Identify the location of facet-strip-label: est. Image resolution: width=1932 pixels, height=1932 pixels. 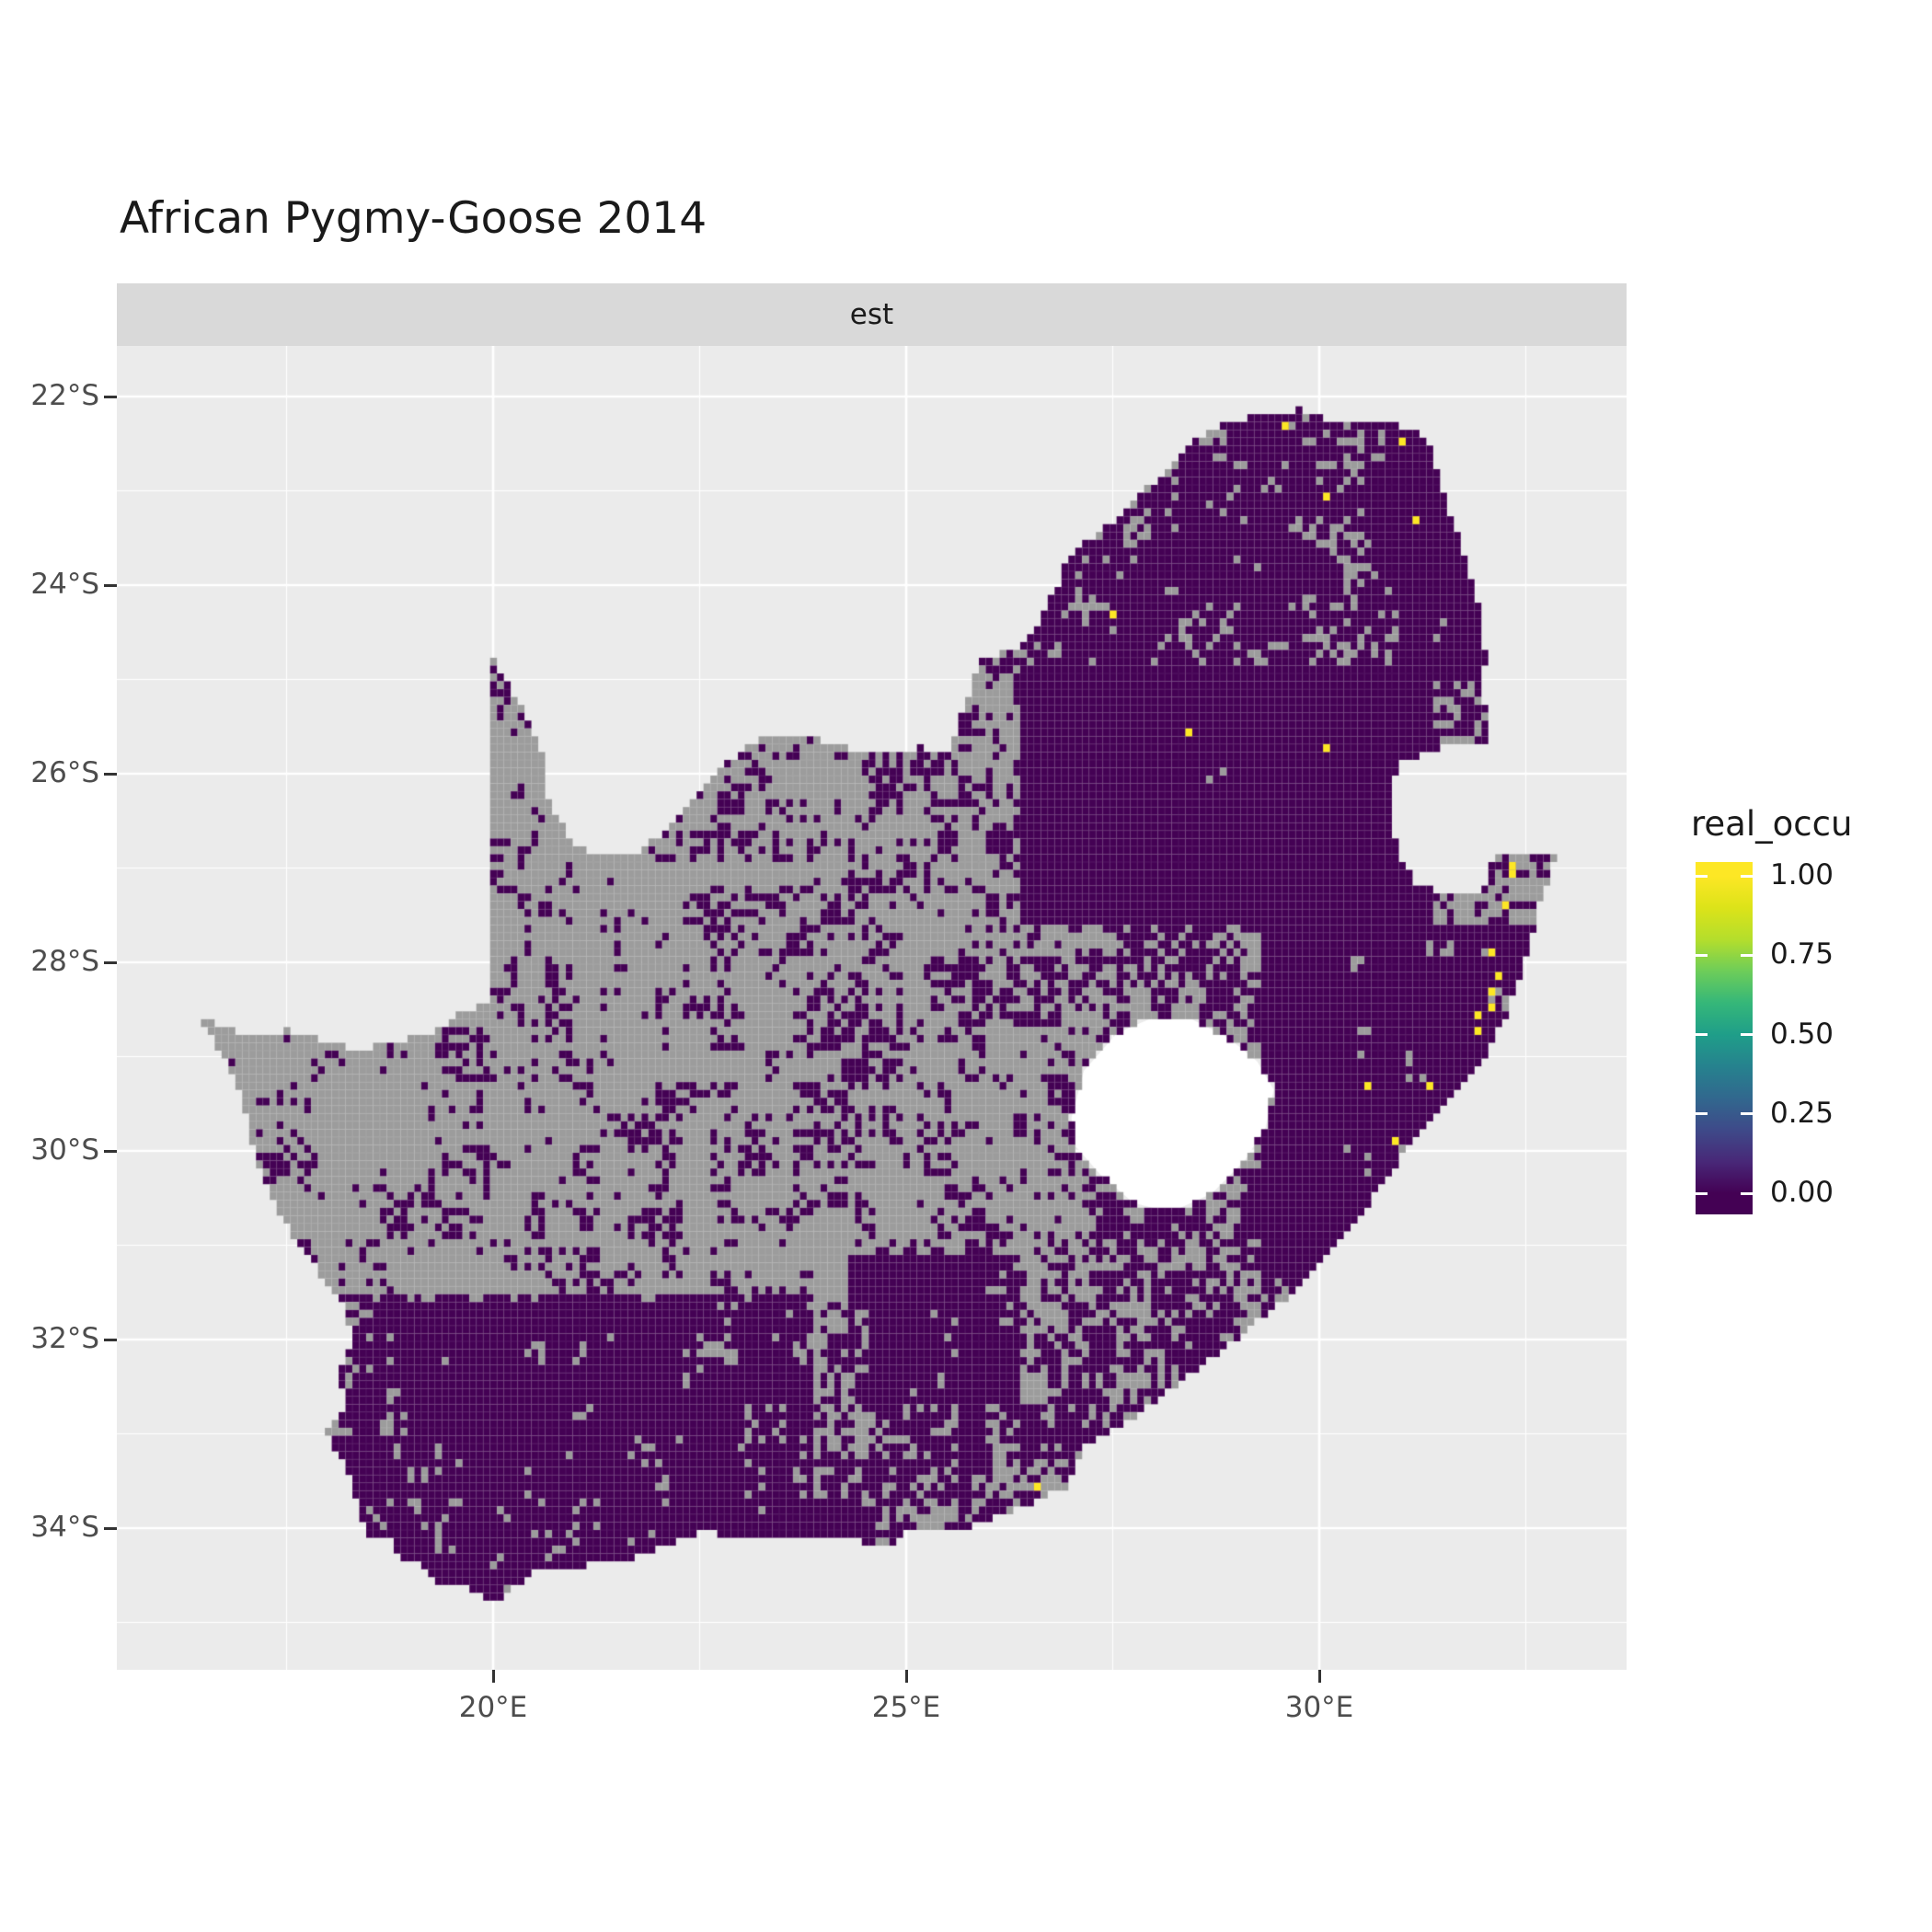
(871, 314).